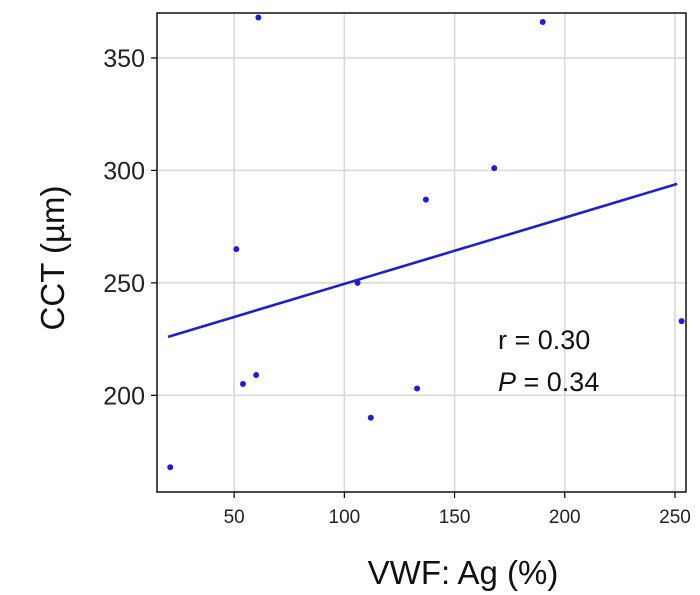 The image size is (700, 595). Describe the element at coordinates (124, 396) in the screenshot. I see `y-tick-label: 200` at that location.